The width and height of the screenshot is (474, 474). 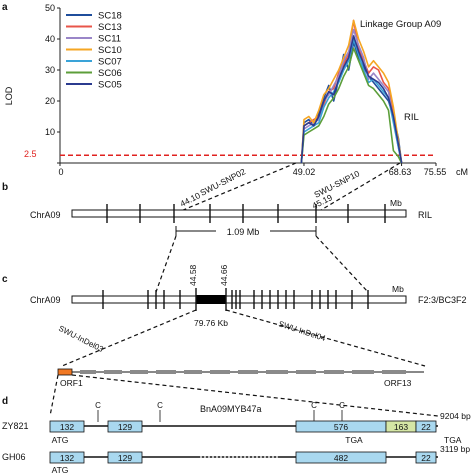 I want to click on series-line-sc18, so click(x=351, y=102).